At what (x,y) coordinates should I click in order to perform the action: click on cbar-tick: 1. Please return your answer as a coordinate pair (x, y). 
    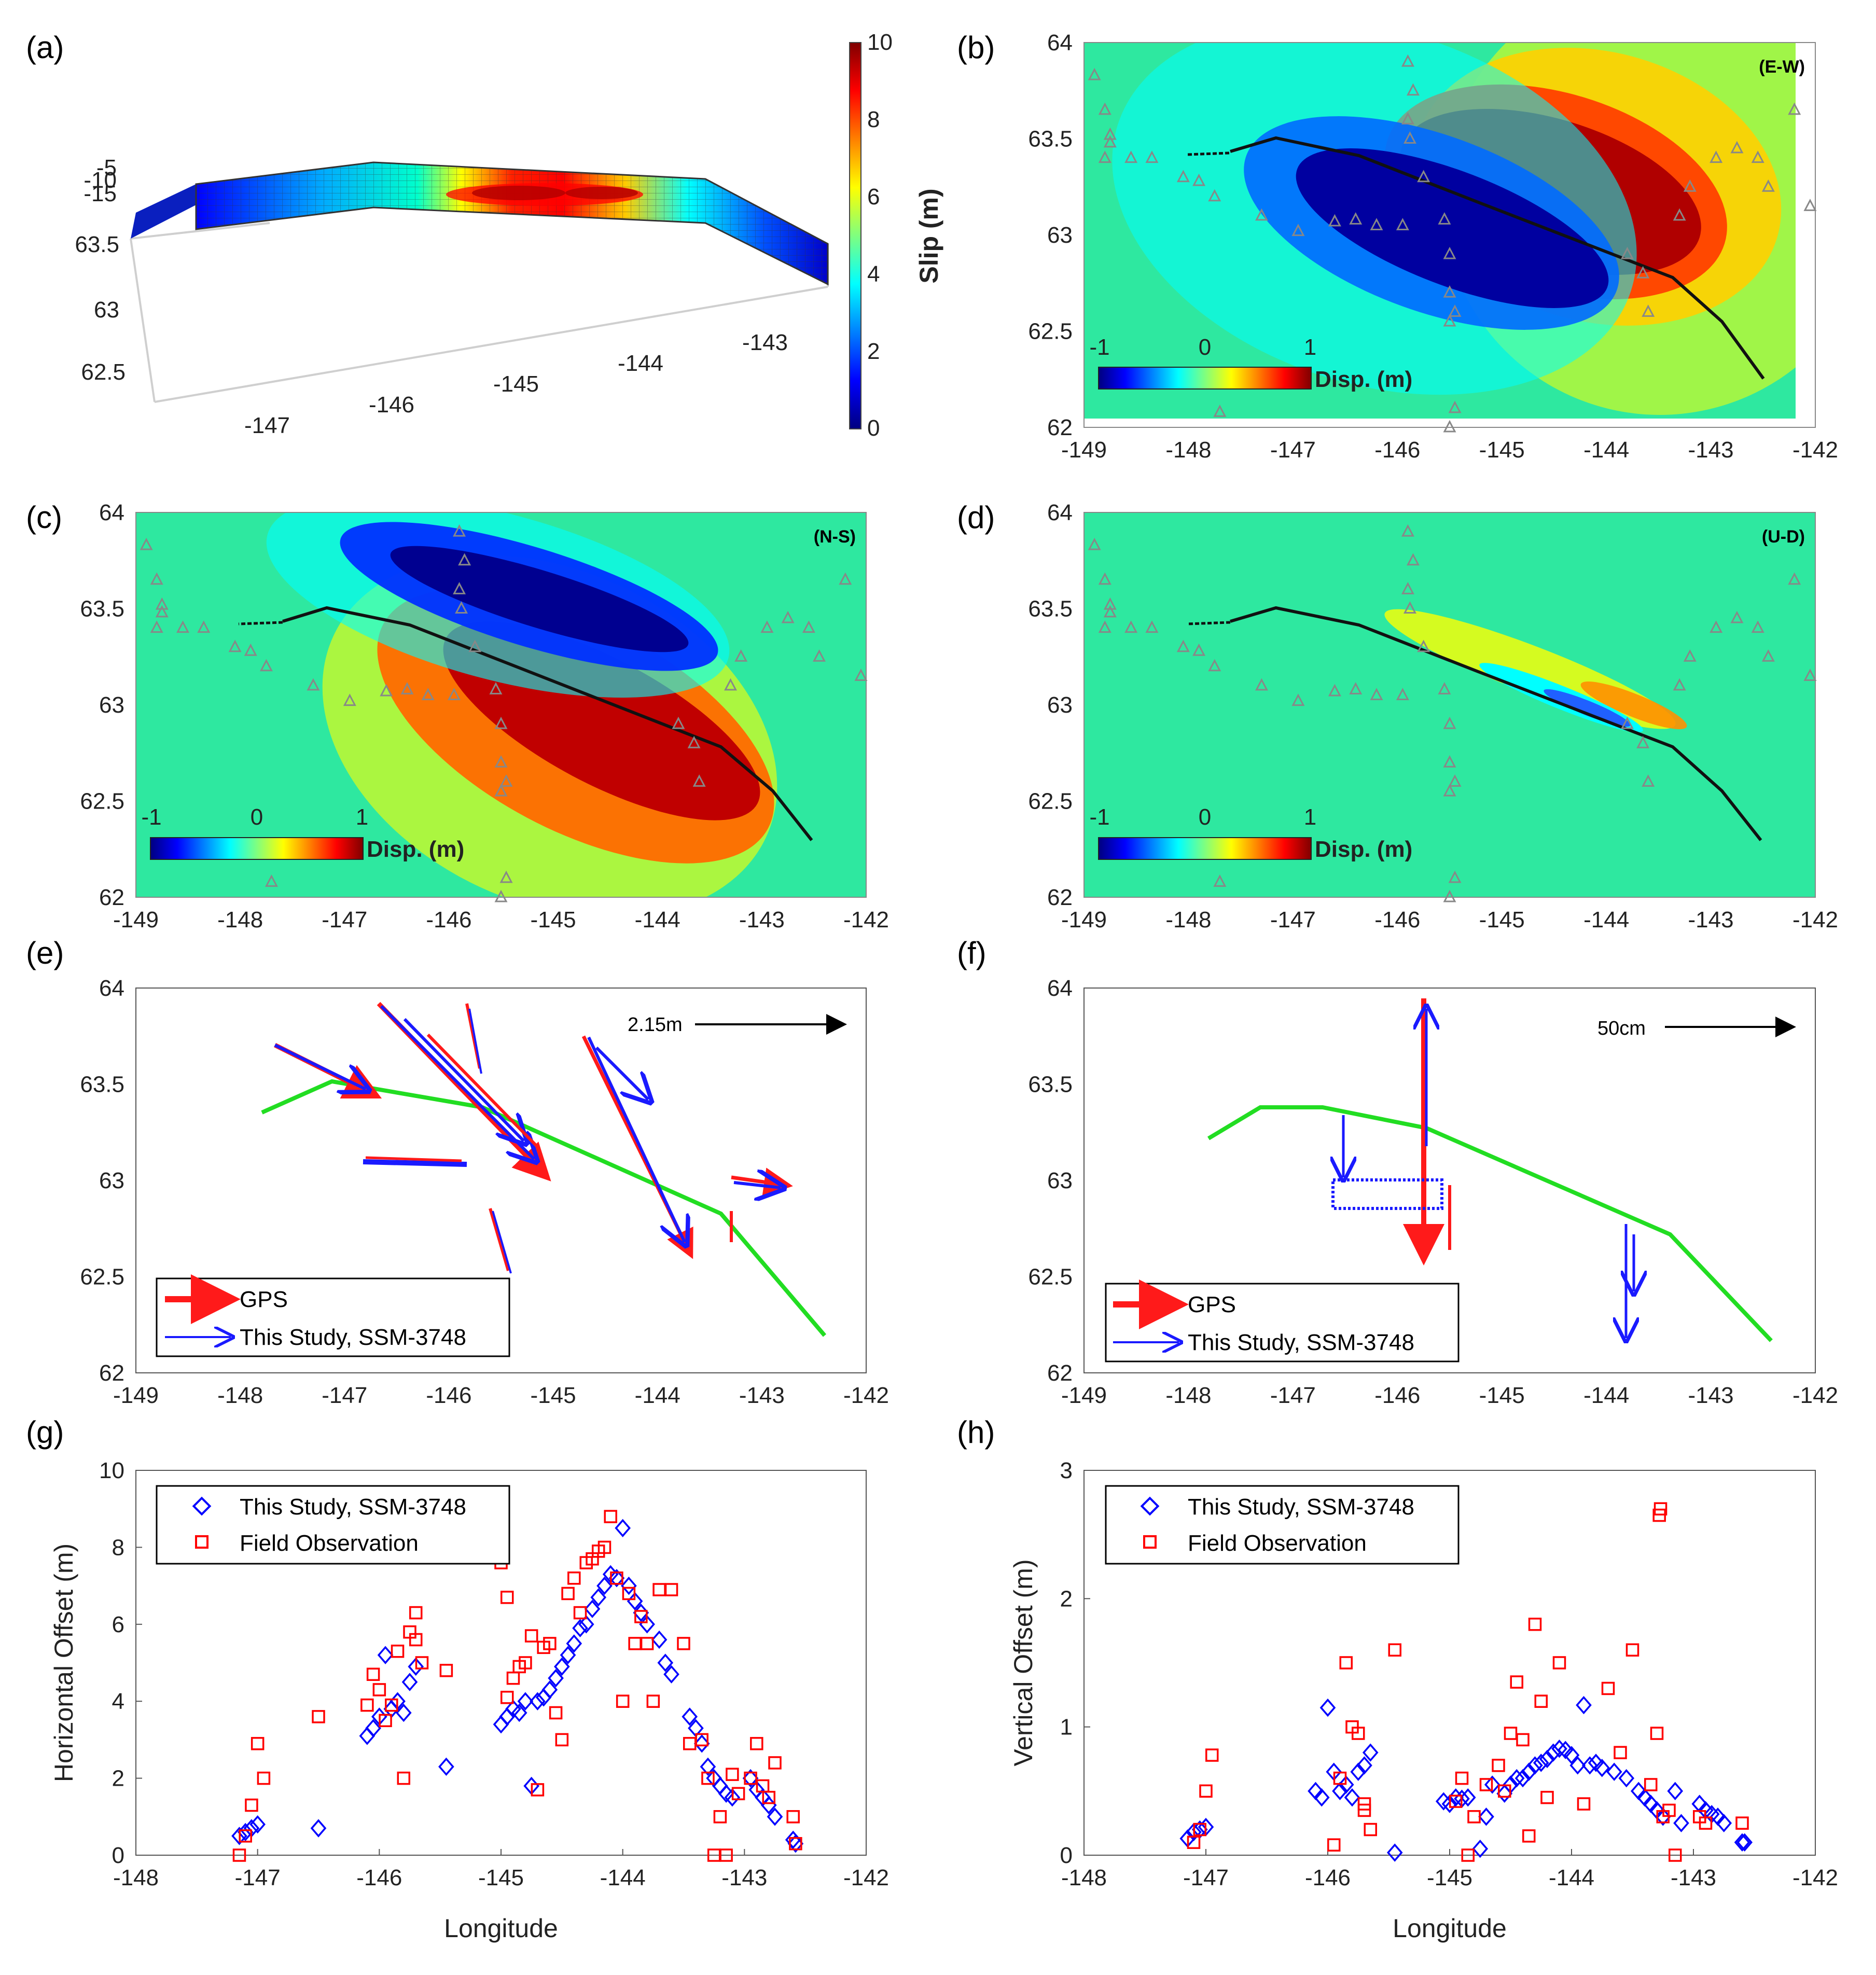
    Looking at the image, I should click on (1310, 348).